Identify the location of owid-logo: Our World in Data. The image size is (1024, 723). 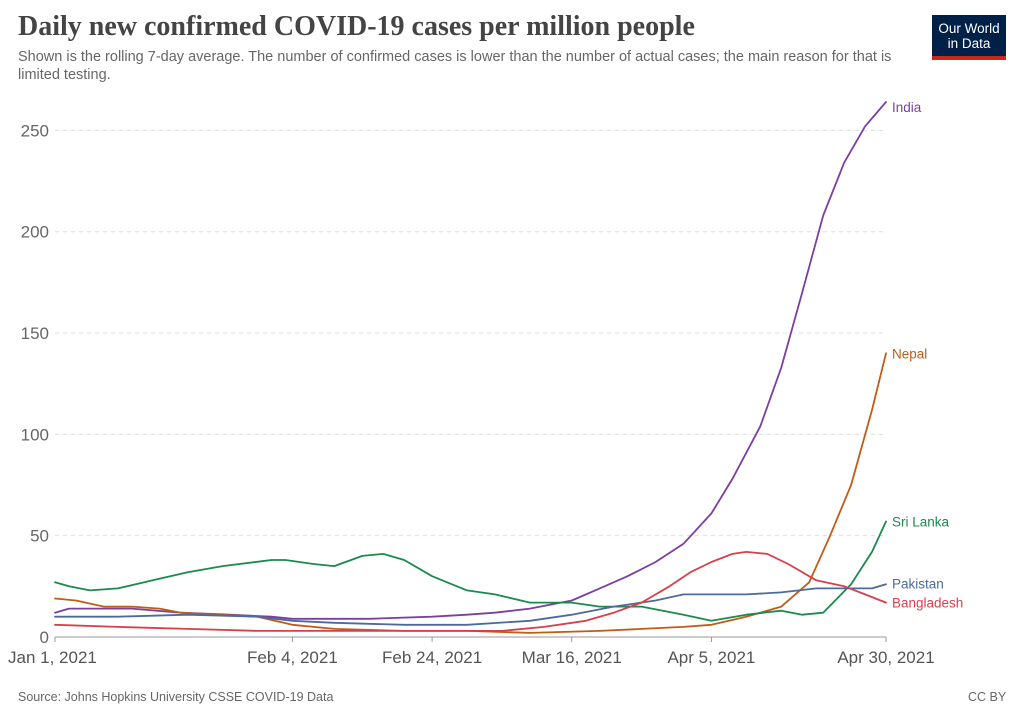
(969, 37).